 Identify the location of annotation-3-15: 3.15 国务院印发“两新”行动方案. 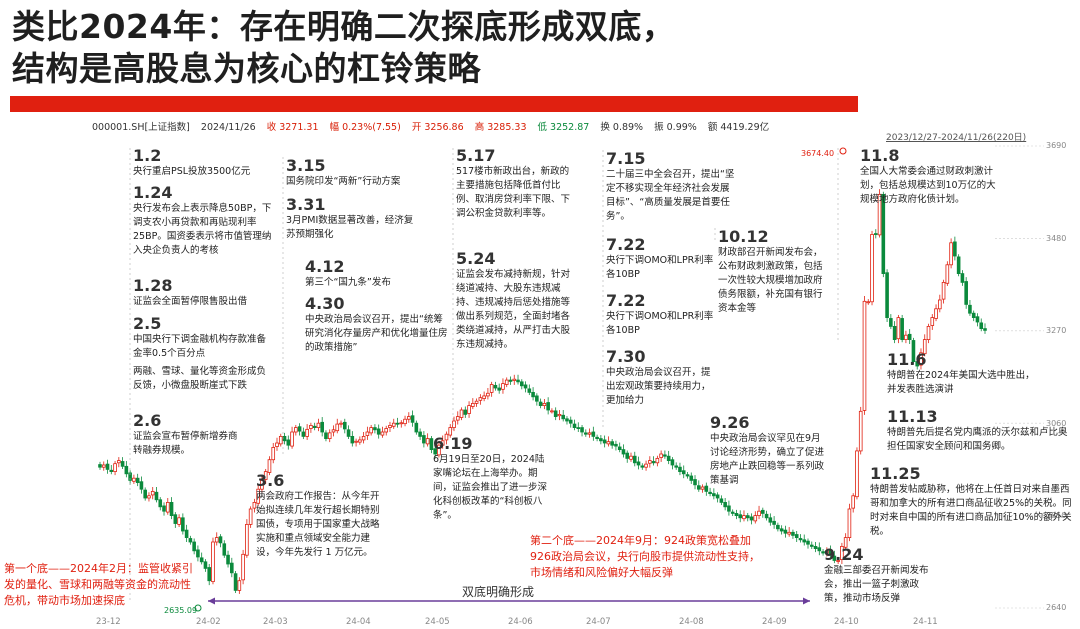
(366, 172).